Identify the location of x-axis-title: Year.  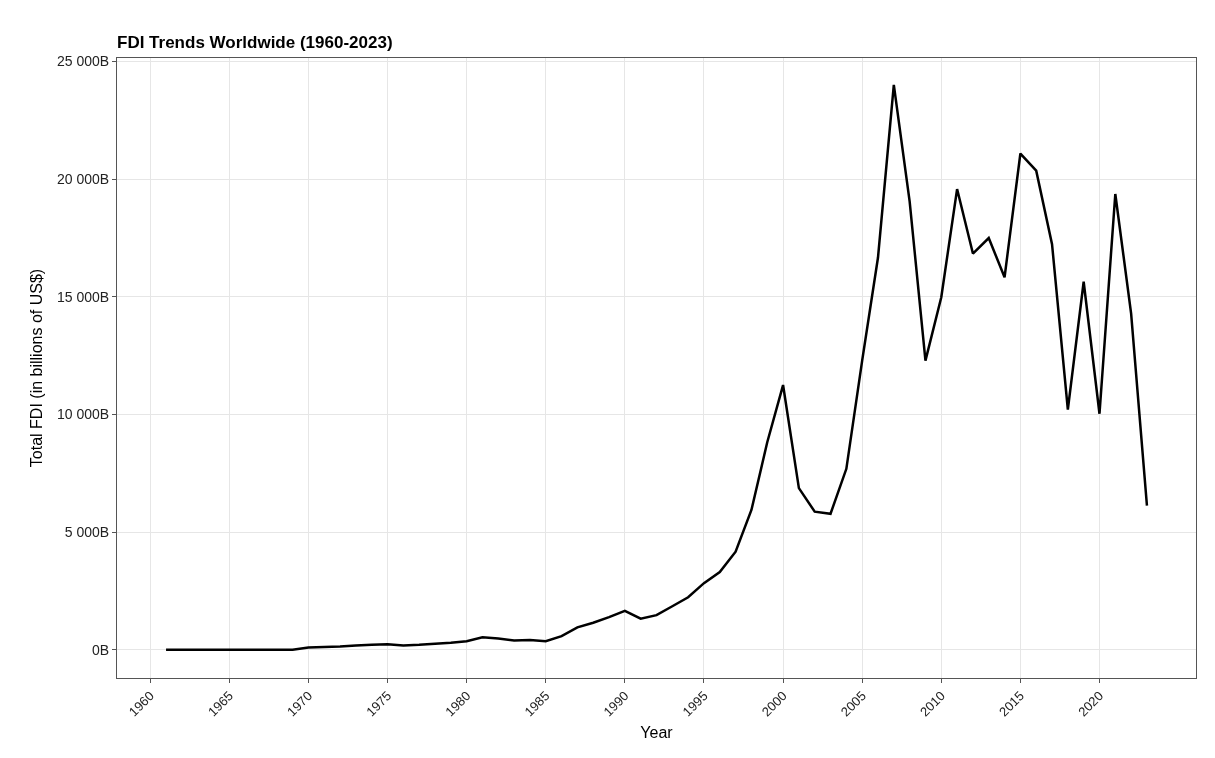
(657, 732).